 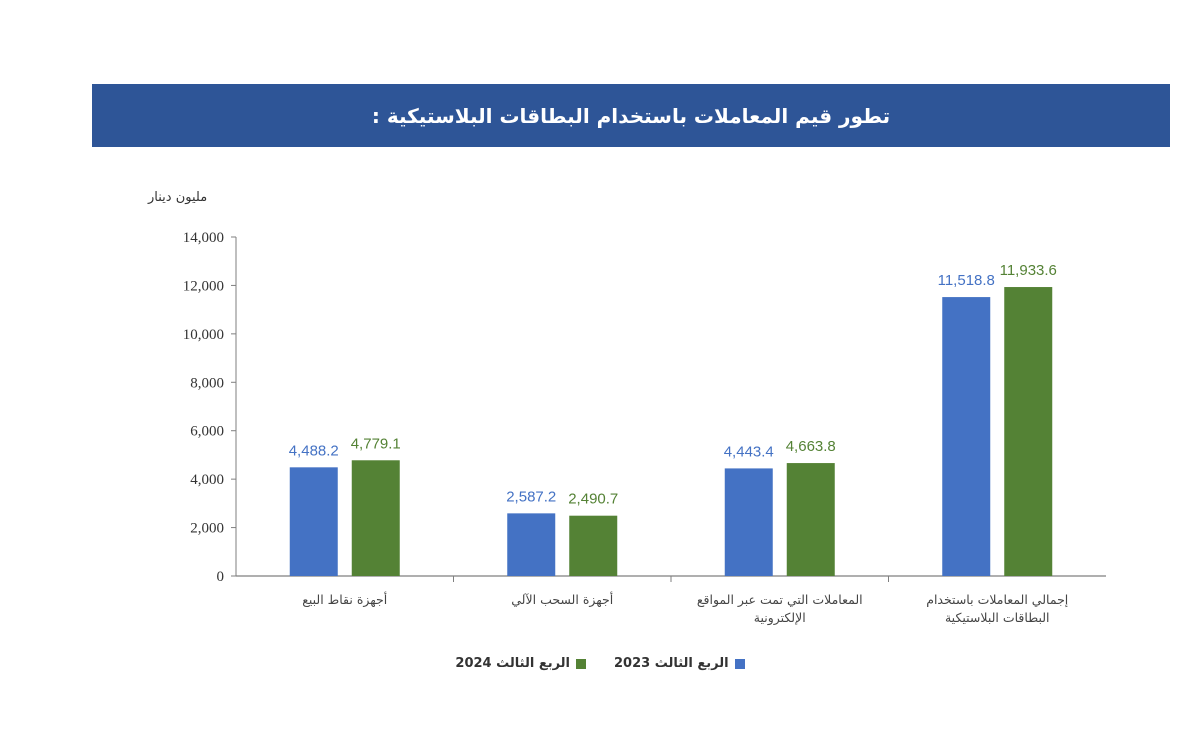 What do you see at coordinates (748, 522) in the screenshot?
I see `bar-series1-cat3` at bounding box center [748, 522].